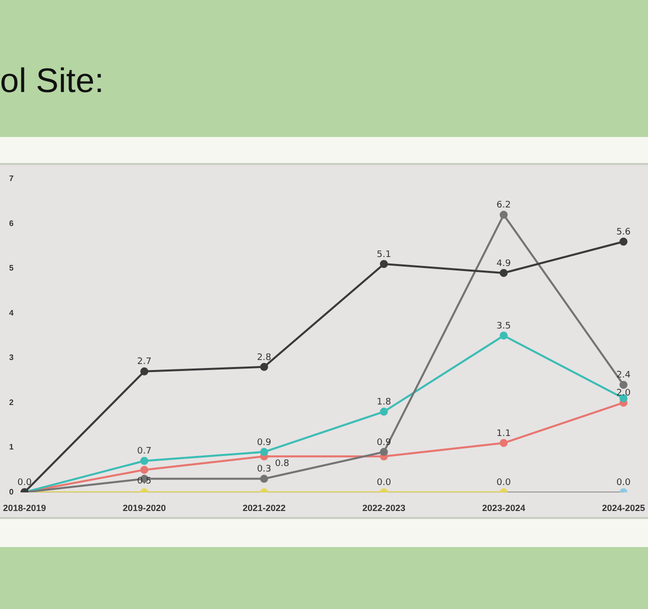  I want to click on x-tick-label: 2021-2022, so click(264, 508).